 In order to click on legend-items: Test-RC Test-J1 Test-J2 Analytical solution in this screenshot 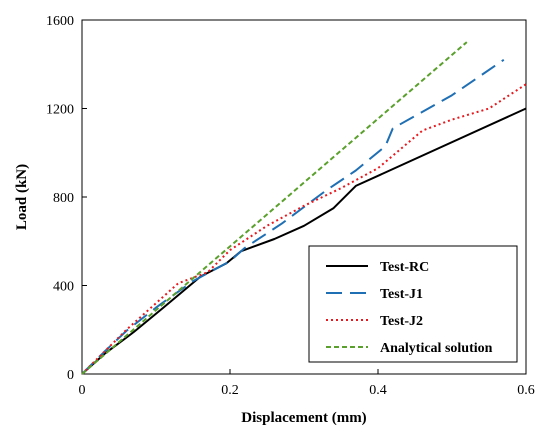, I will do `click(409, 308)`.